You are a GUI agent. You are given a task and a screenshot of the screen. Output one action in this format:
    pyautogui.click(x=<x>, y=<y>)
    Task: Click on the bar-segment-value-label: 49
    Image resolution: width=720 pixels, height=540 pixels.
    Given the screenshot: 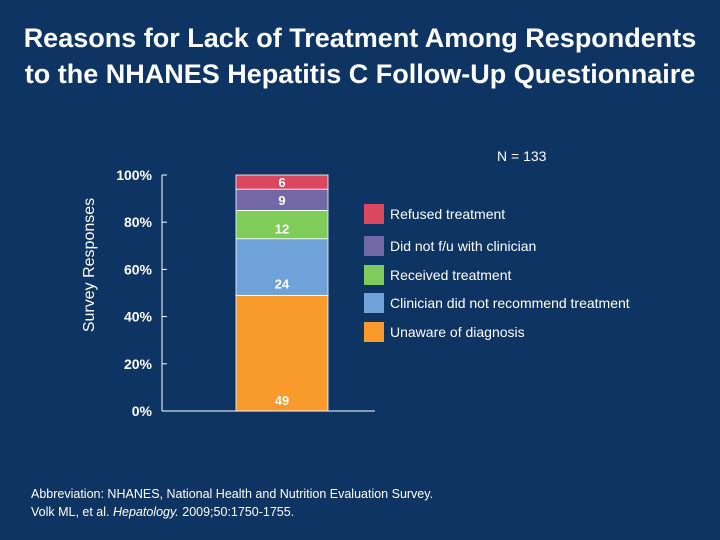 What is the action you would take?
    pyautogui.click(x=282, y=400)
    